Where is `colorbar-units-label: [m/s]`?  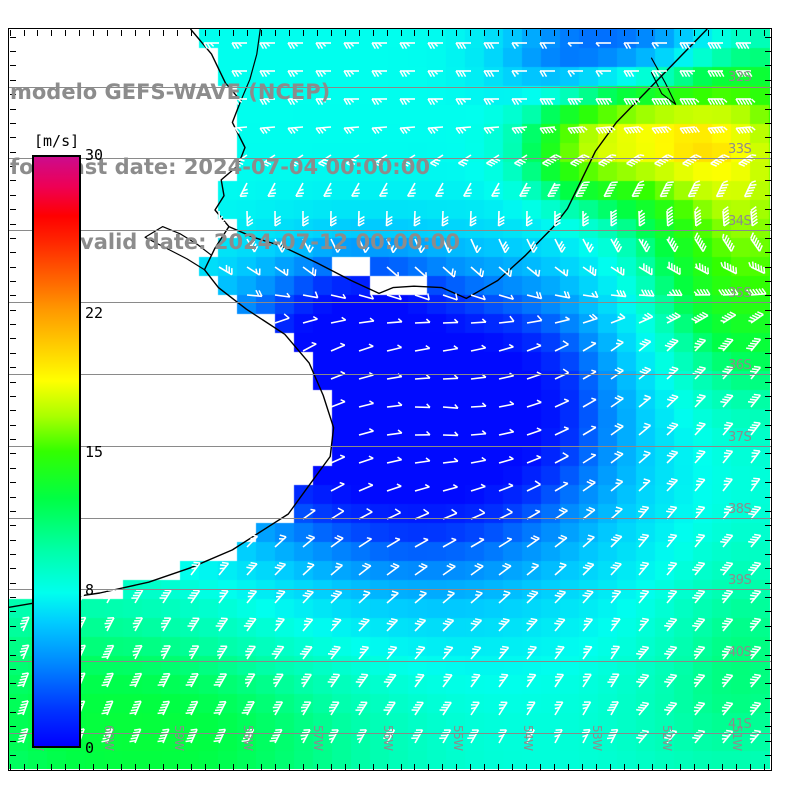
colorbar-units-label: [m/s] is located at coordinates (57, 141).